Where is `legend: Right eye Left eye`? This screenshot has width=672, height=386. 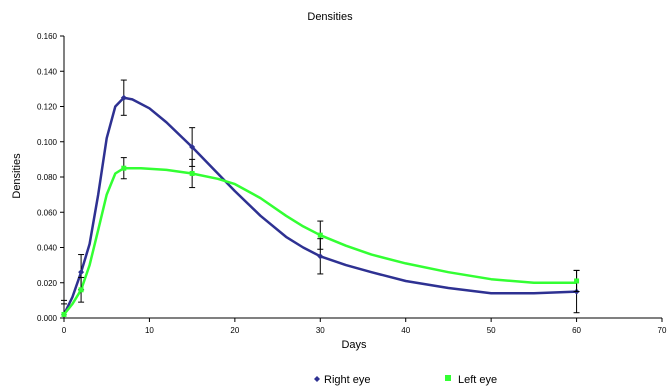
legend: Right eye Left eye is located at coordinates (405, 380).